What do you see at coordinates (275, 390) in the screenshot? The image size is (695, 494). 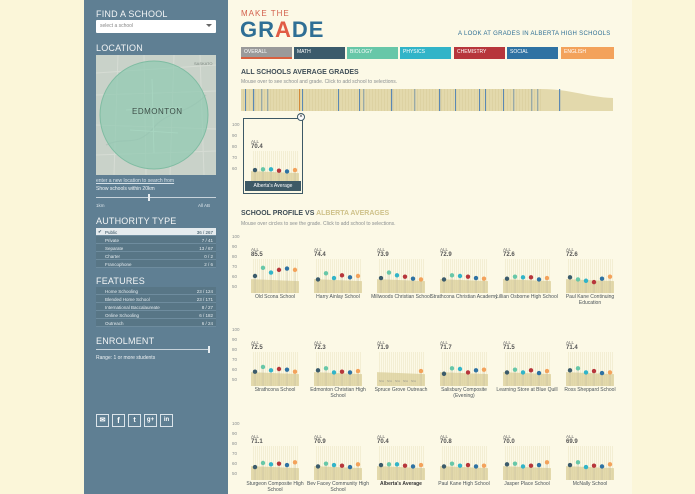 I see `school-name: Strathcona School` at bounding box center [275, 390].